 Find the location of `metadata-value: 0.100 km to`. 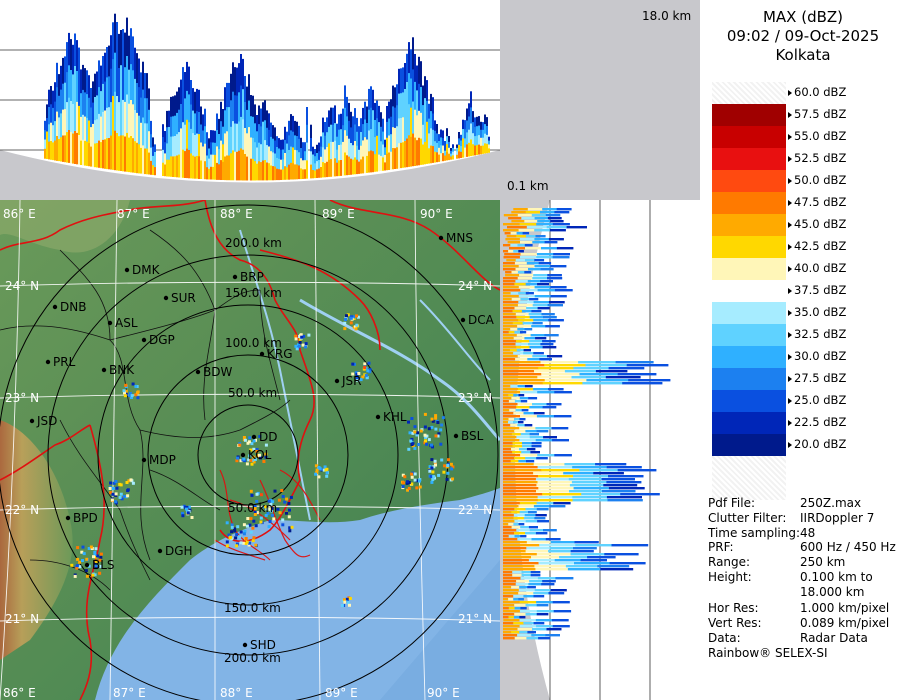

metadata-value: 0.100 km to is located at coordinates (836, 577).